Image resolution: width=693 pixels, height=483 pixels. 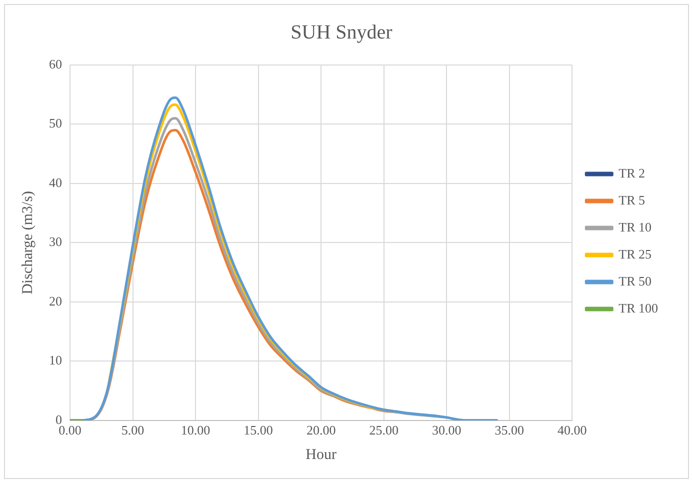 I want to click on x-tick-label: 5.00, so click(x=132, y=430).